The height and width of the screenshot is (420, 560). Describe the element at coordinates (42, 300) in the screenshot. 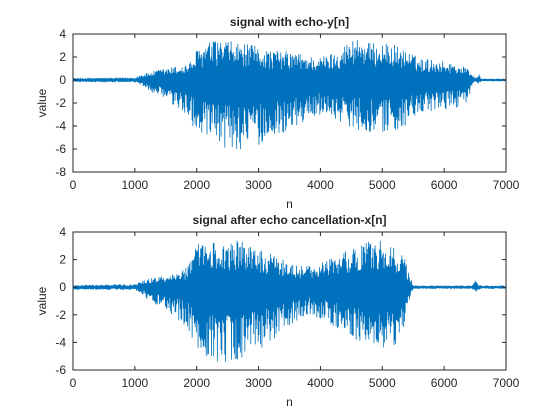

I see `y-axis-title-bottom: value` at that location.